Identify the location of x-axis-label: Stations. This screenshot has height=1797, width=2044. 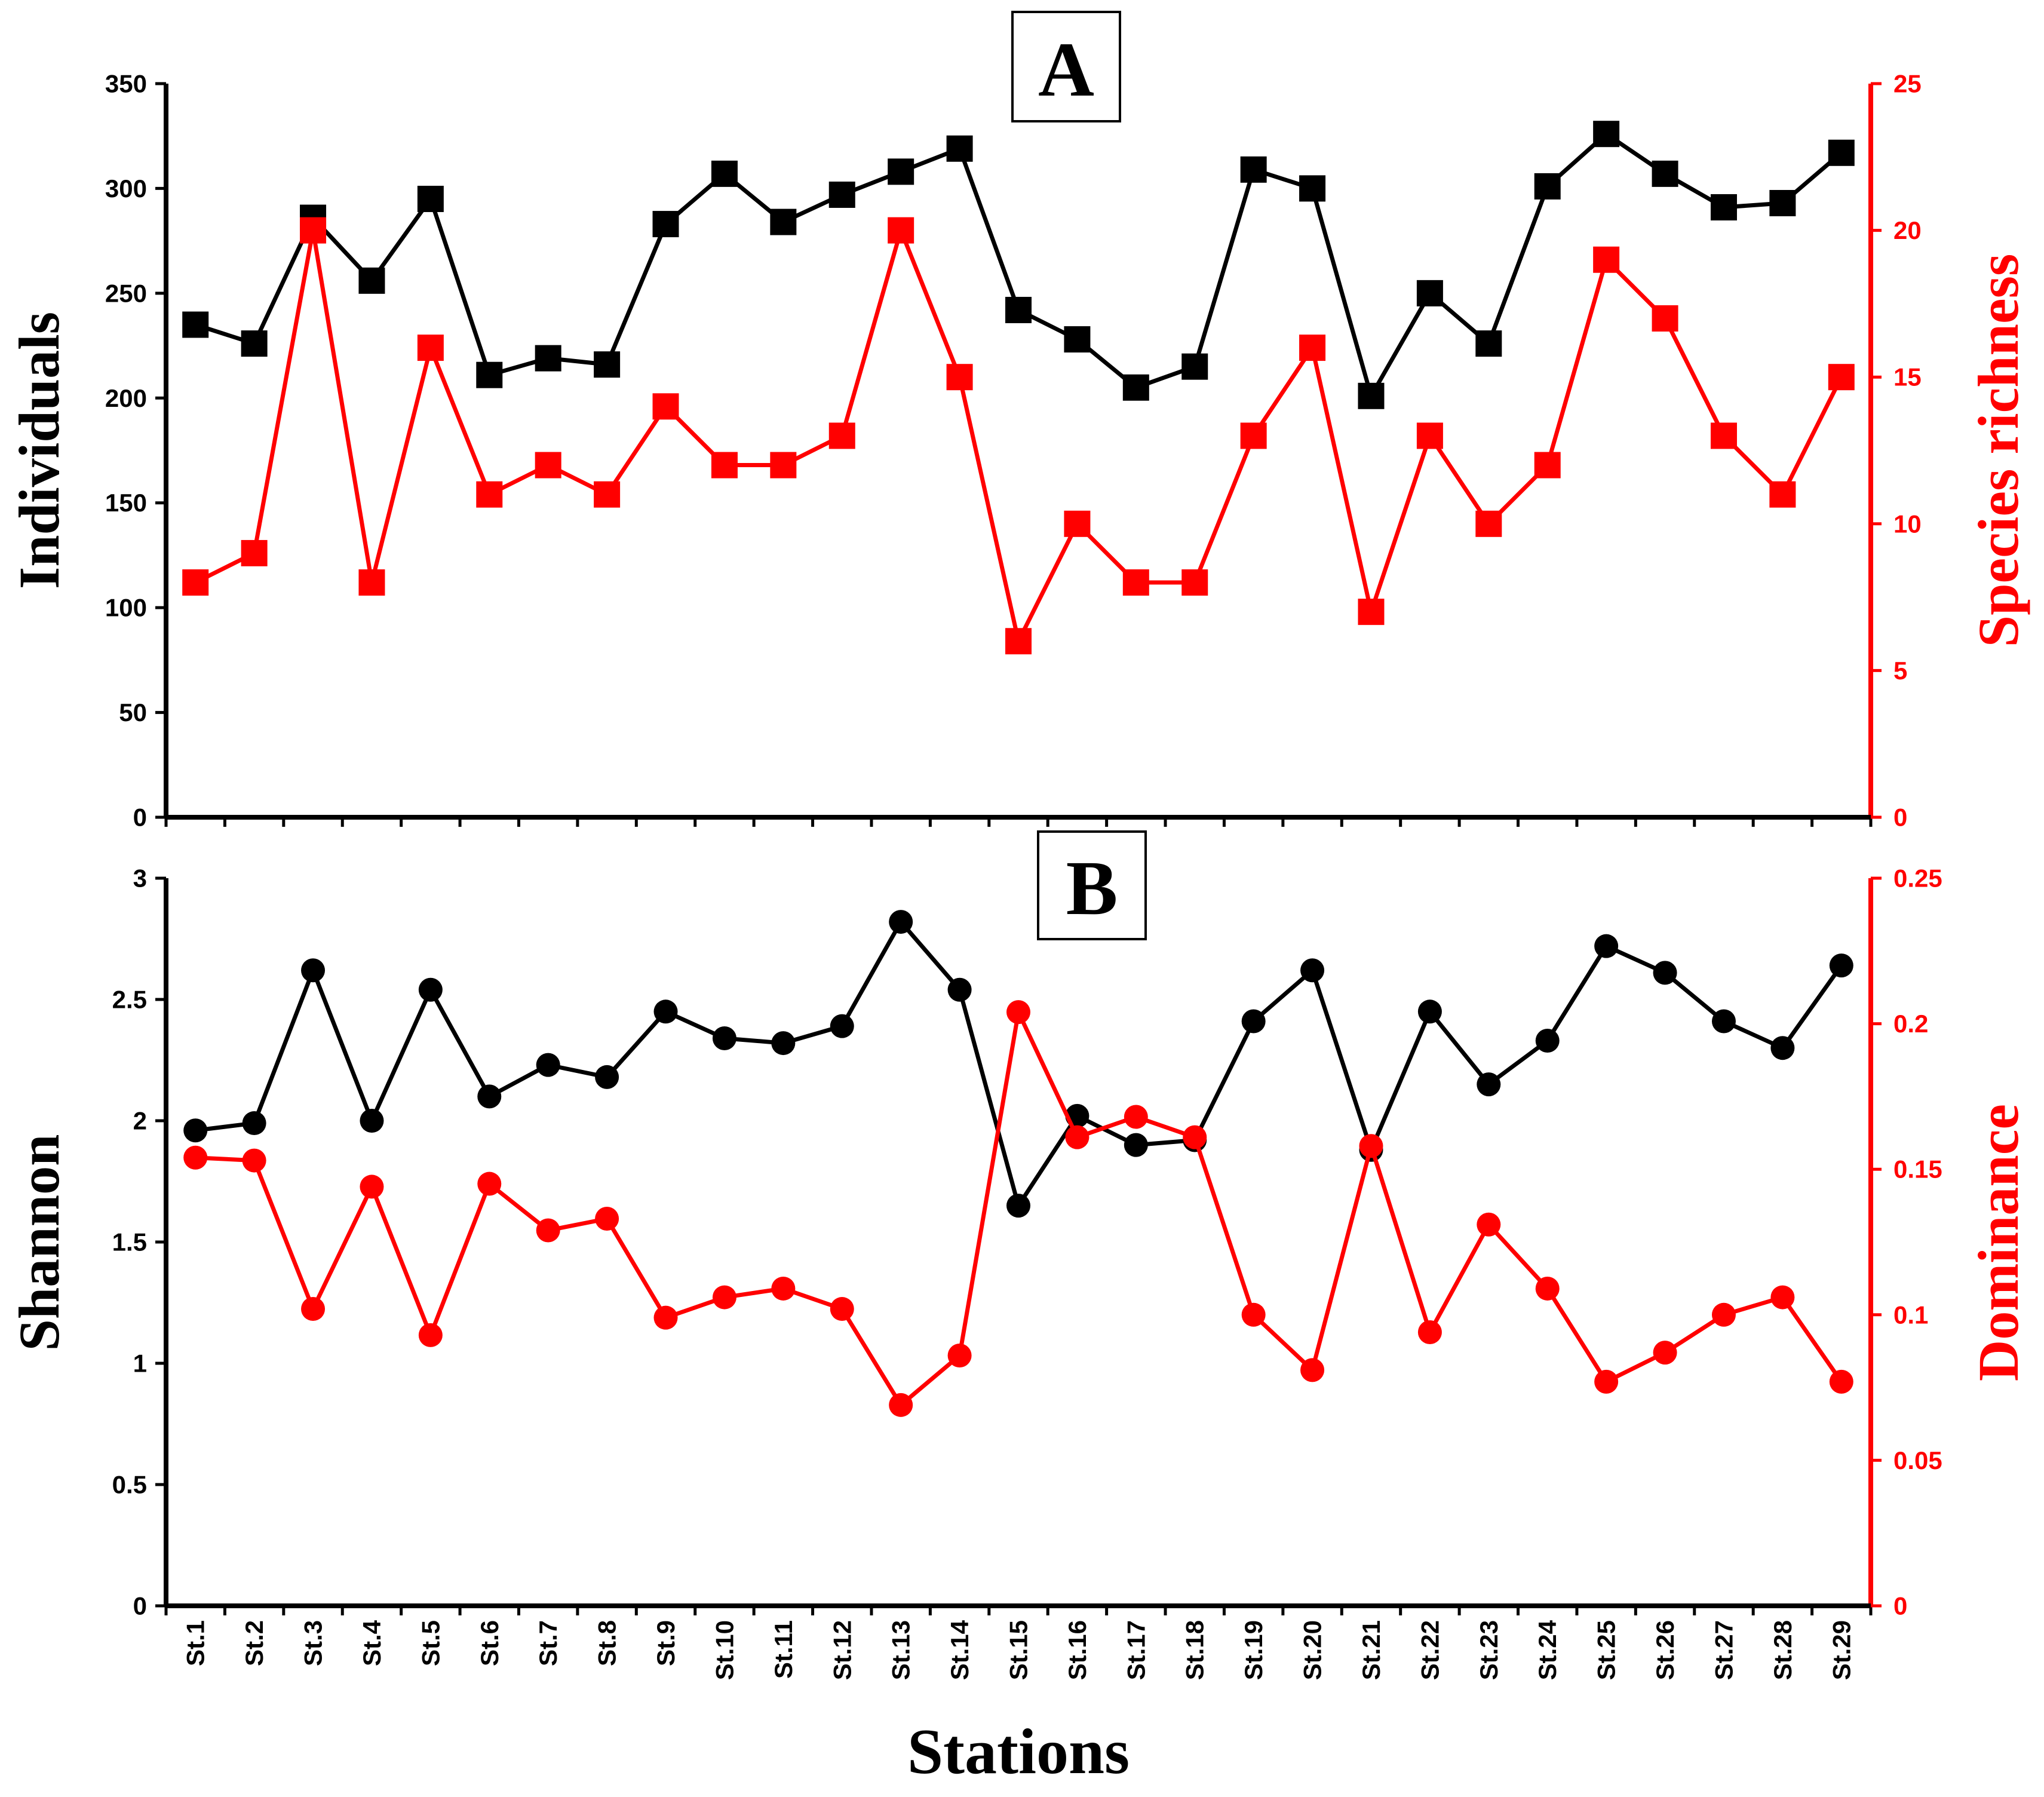
(1018, 1751).